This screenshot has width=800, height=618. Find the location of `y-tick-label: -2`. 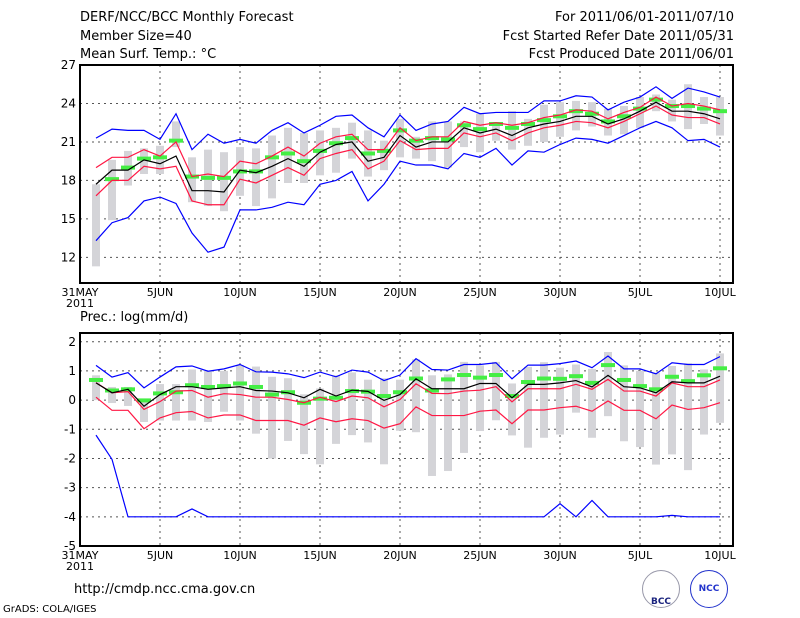

y-tick-label: -2 is located at coordinates (70, 458).